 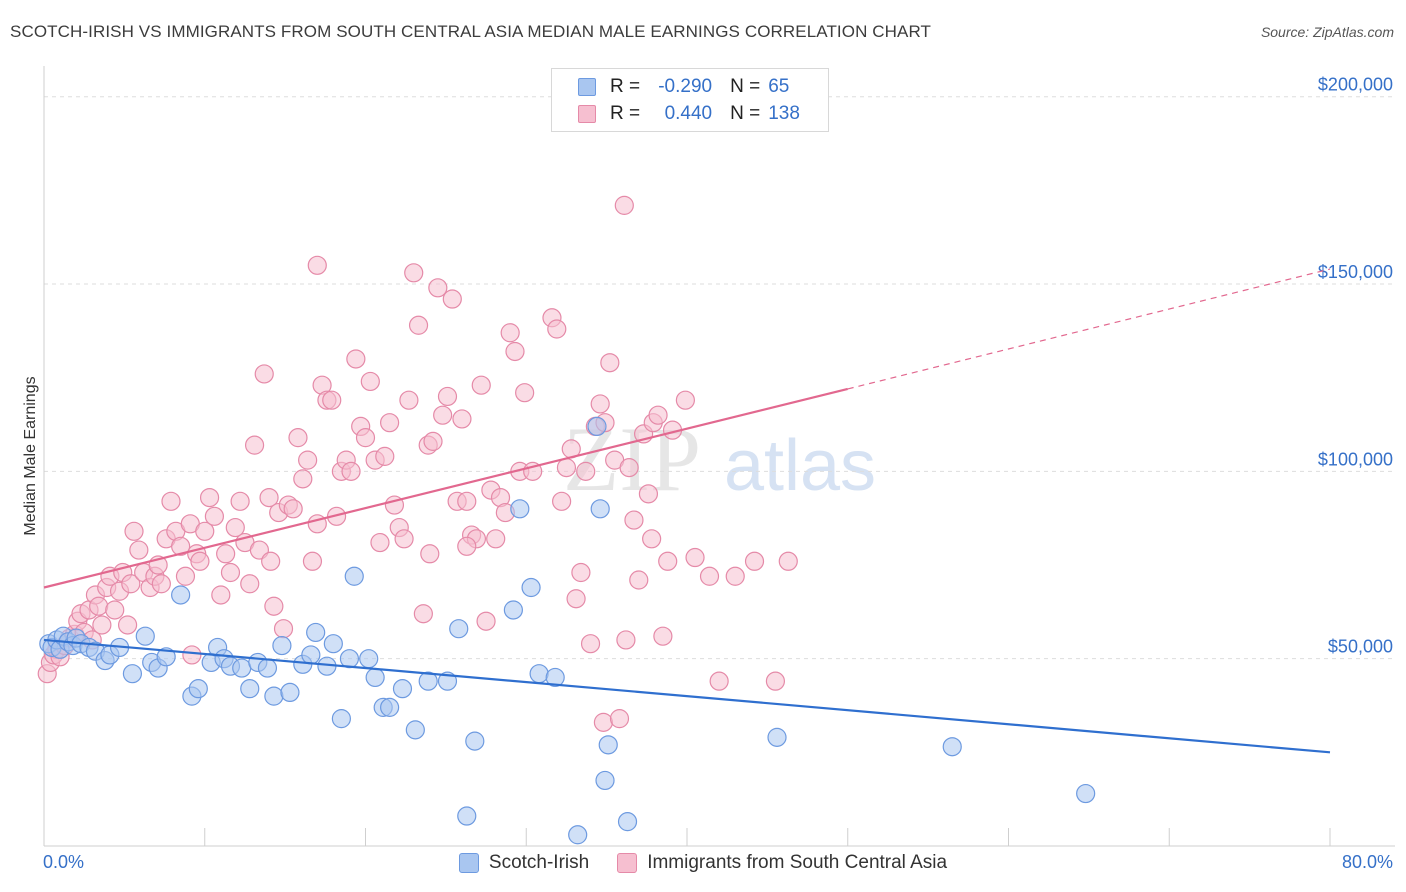 What do you see at coordinates (1355, 459) in the screenshot?
I see `y-tick-label: $100,000` at bounding box center [1355, 459].